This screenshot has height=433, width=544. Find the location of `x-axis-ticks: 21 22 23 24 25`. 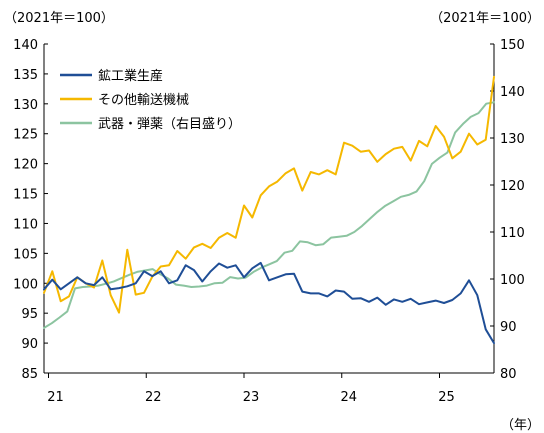

x-axis-ticks: 21 22 23 24 25 is located at coordinates (251, 389).